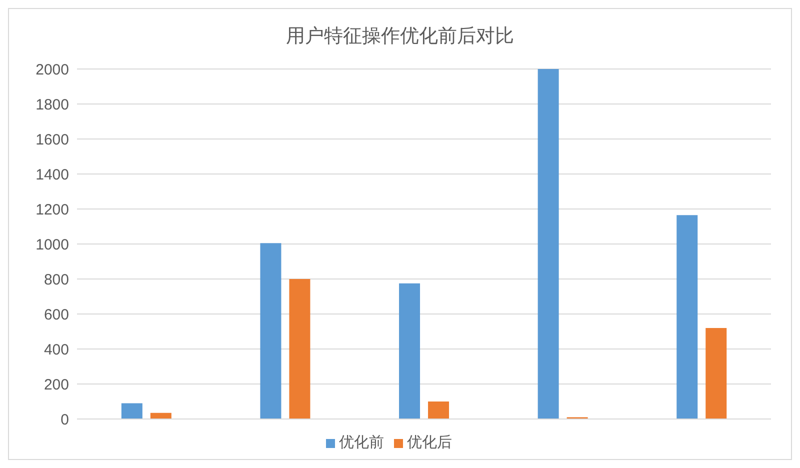 The image size is (800, 468). What do you see at coordinates (52, 139) in the screenshot?
I see `y-tick-label: 1600` at bounding box center [52, 139].